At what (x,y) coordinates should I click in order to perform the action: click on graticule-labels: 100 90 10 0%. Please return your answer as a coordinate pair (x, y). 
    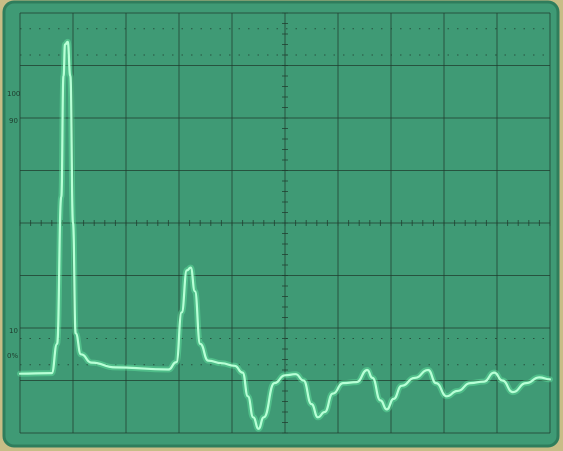
    Looking at the image, I should click on (13, 225).